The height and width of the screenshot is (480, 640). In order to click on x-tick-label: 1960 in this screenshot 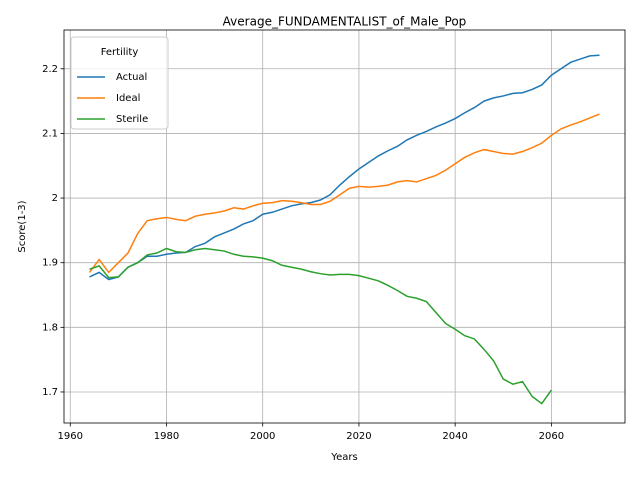, I will do `click(70, 436)`.